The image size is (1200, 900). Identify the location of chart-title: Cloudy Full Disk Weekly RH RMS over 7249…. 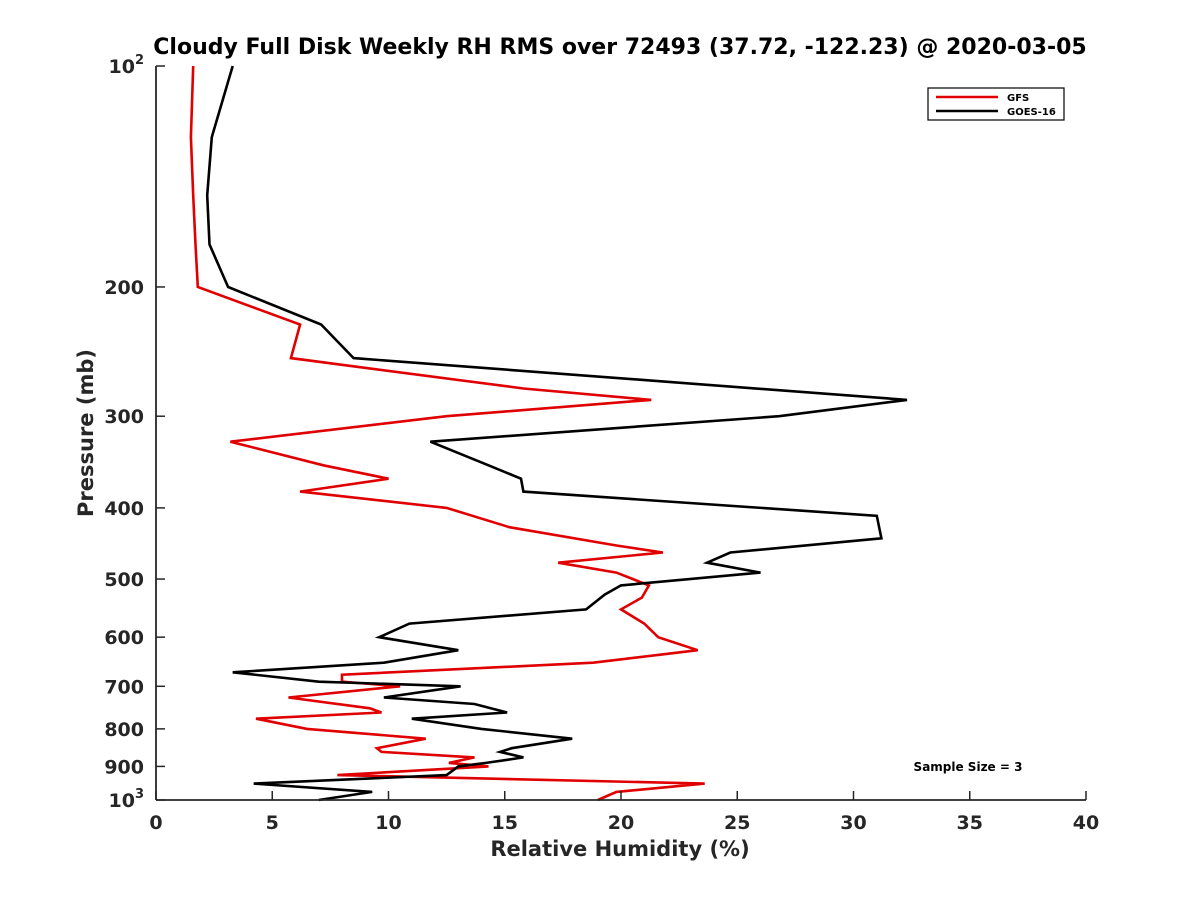
(619, 47).